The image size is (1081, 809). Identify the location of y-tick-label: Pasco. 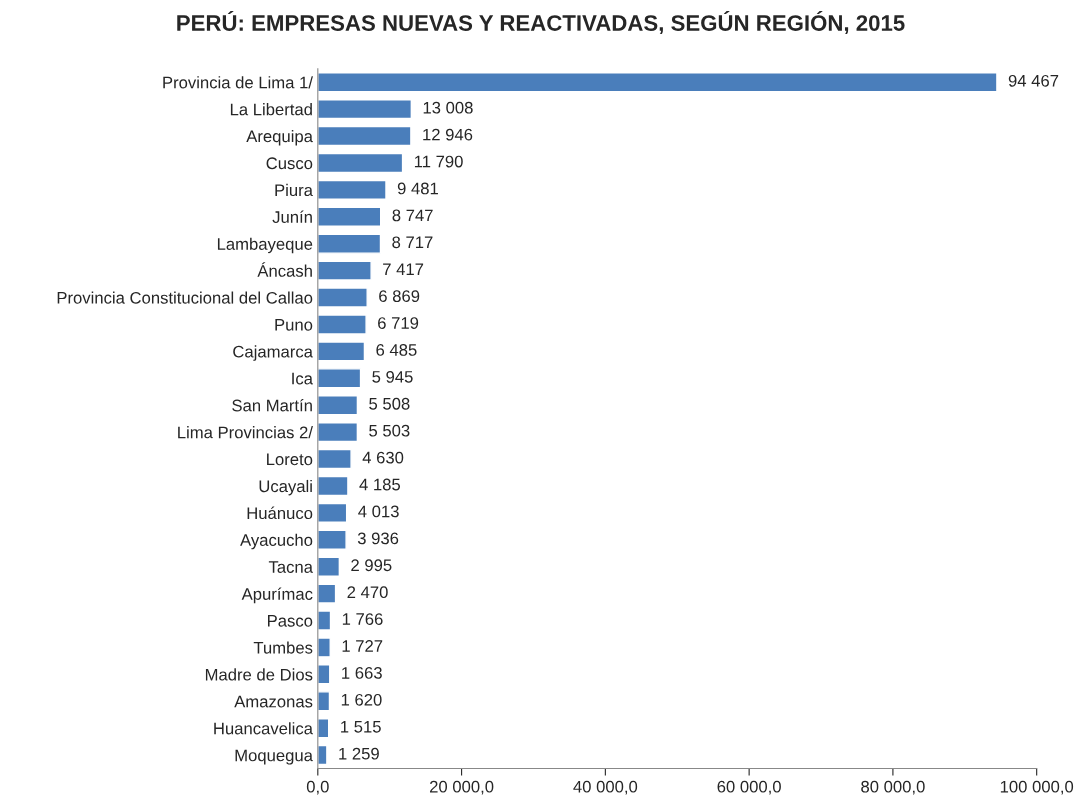
(290, 621).